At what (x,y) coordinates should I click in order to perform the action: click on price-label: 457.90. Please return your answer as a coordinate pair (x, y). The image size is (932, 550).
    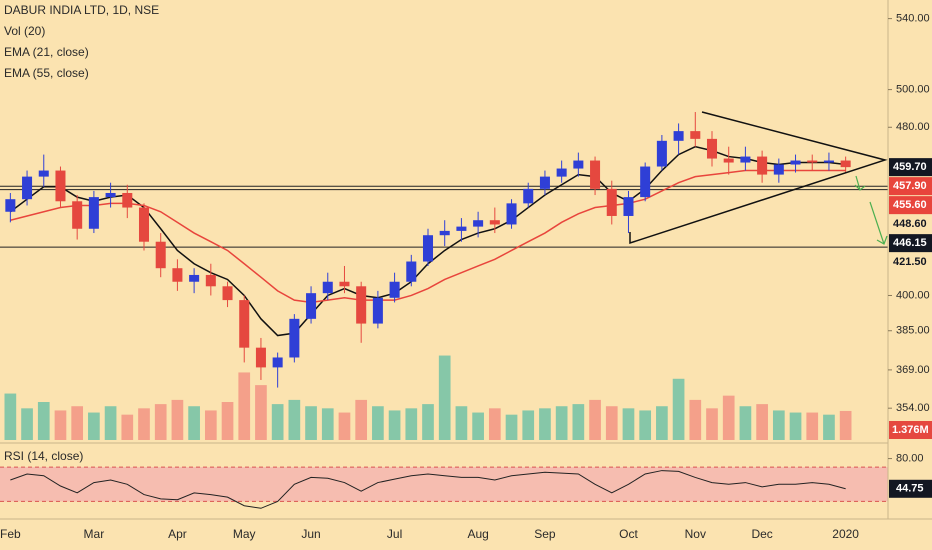
    Looking at the image, I should click on (910, 186).